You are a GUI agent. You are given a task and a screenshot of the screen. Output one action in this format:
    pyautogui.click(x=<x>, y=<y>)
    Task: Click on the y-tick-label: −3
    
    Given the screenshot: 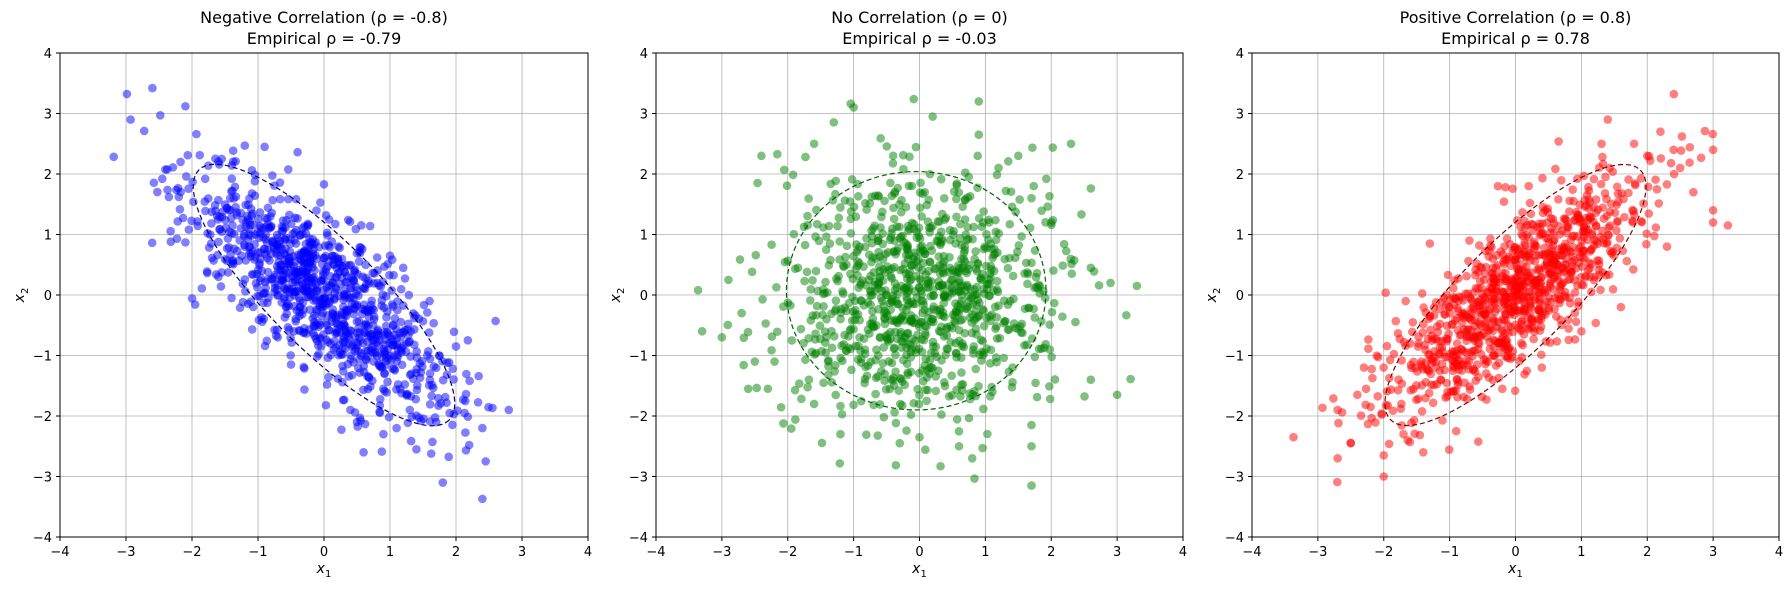 What is the action you would take?
    pyautogui.click(x=1234, y=478)
    